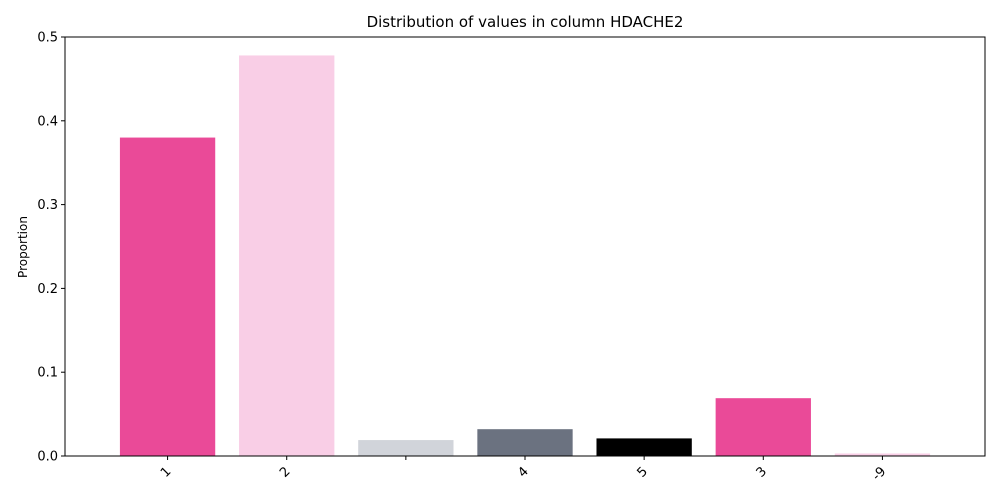 This screenshot has height=500, width=1000. I want to click on y-axis-label: Proportion, so click(23, 247).